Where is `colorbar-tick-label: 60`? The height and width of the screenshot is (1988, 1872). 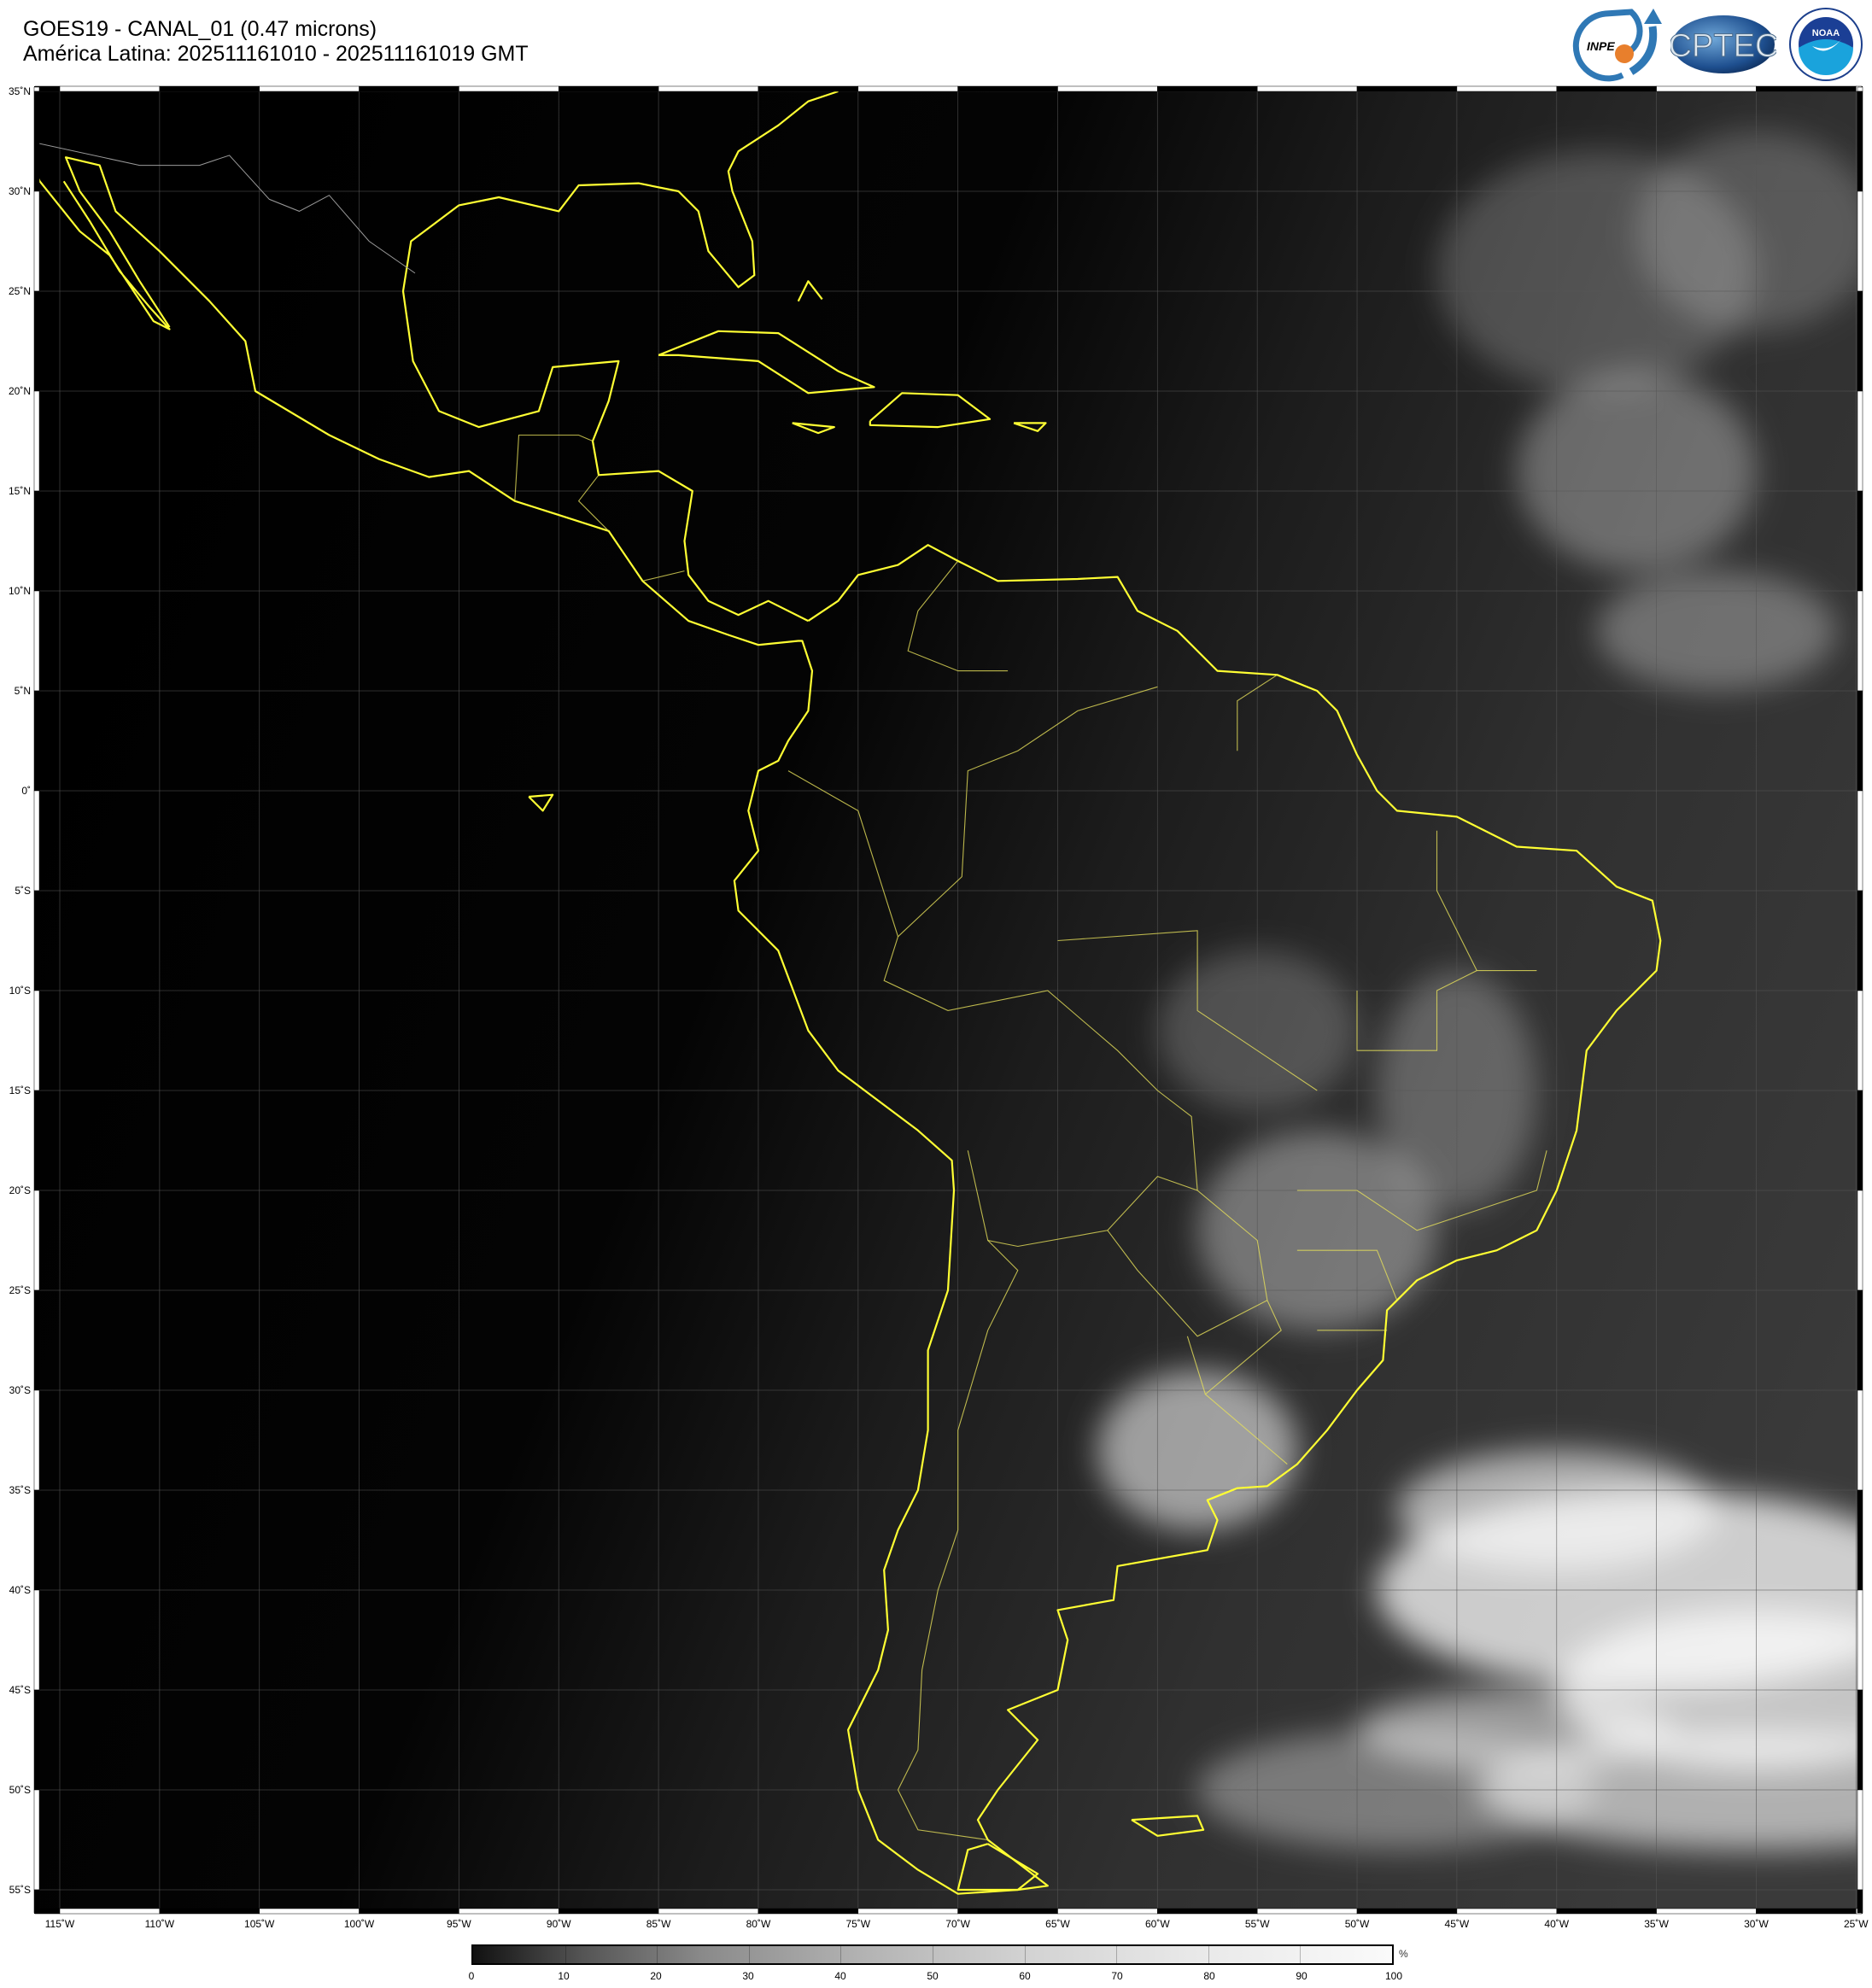 colorbar-tick-label: 60 is located at coordinates (1025, 1976).